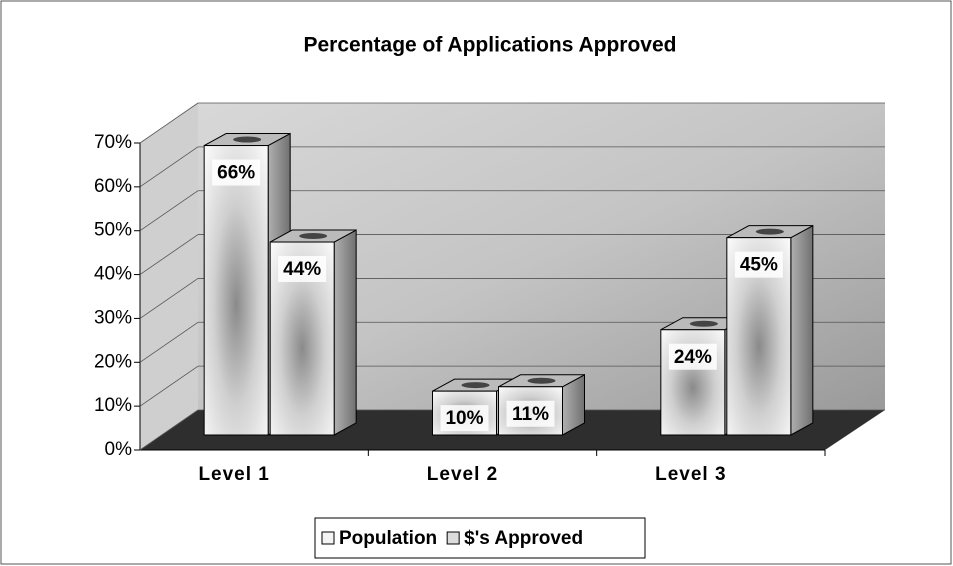 Image resolution: width=953 pixels, height=566 pixels. Describe the element at coordinates (236, 290) in the screenshot. I see `bar` at that location.